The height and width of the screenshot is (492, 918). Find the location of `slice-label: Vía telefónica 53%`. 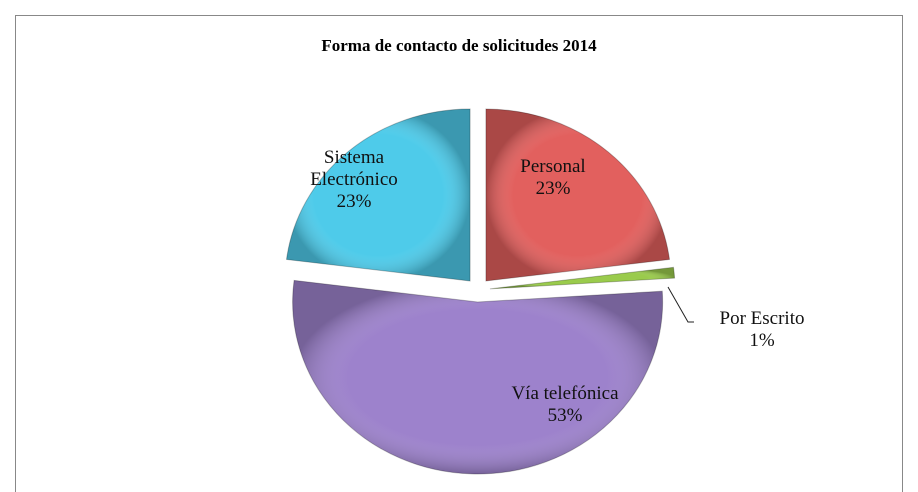

slice-label: Vía telefónica 53% is located at coordinates (565, 405).